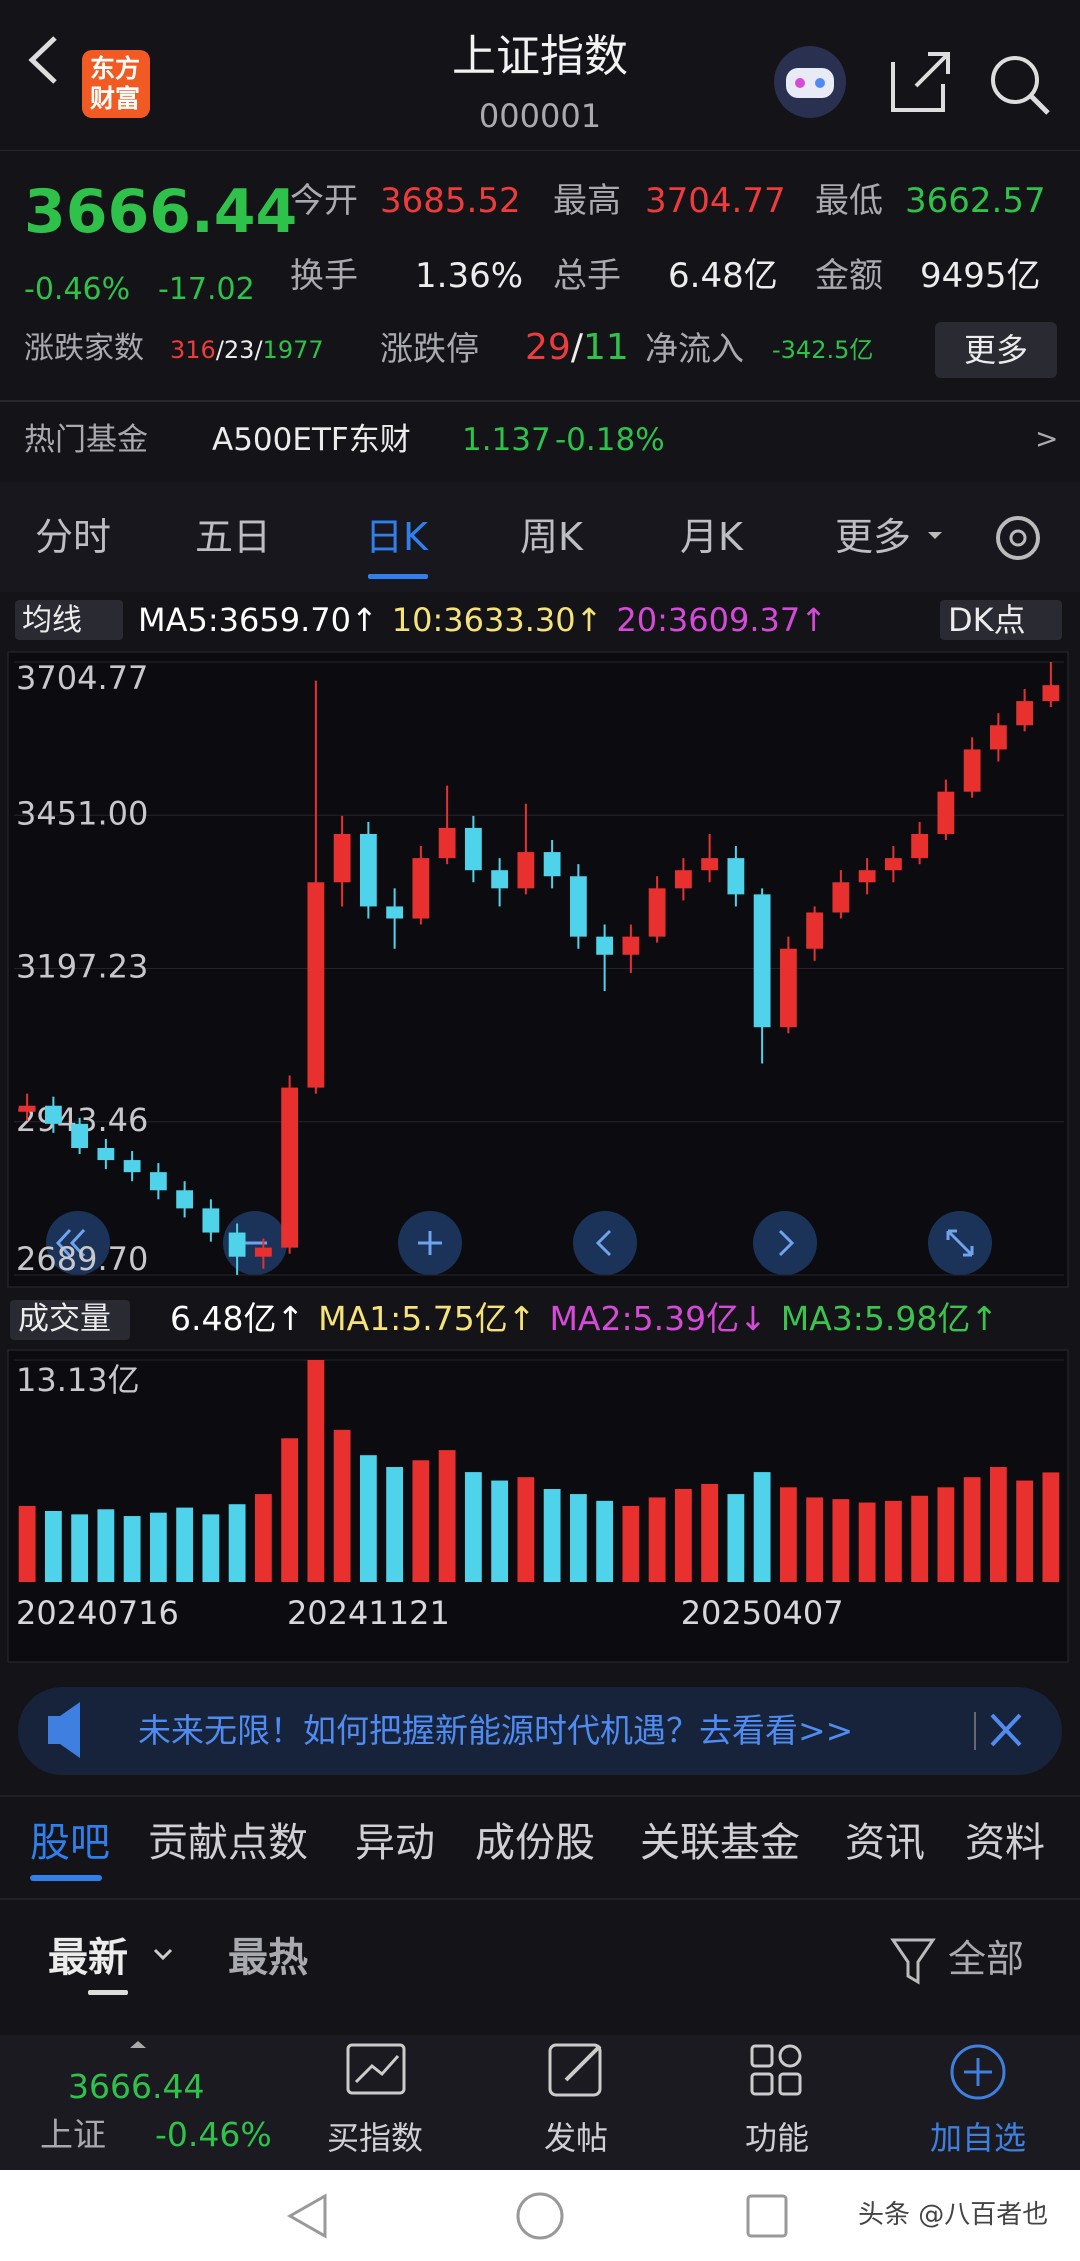  I want to click on back-icon, so click(42, 60).